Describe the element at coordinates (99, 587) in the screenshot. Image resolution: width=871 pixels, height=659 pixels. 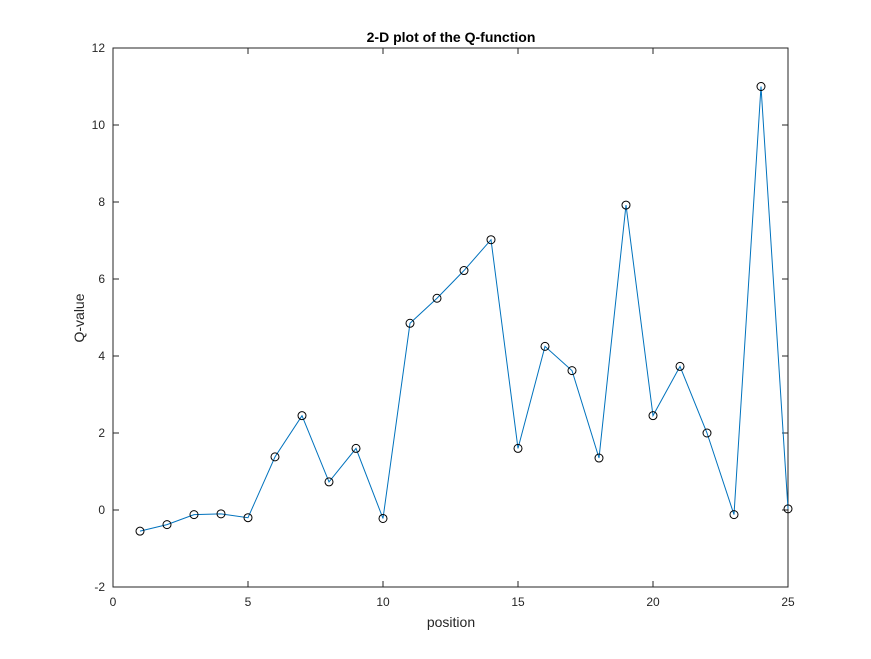
I see `y-tick-label: -2` at that location.